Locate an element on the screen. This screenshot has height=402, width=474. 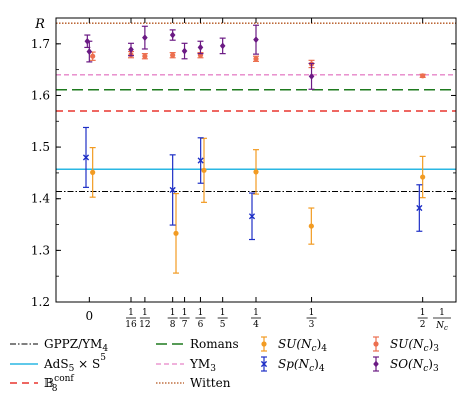
legend-label-3-0-sub2: 3 is located at coordinates (436, 349).